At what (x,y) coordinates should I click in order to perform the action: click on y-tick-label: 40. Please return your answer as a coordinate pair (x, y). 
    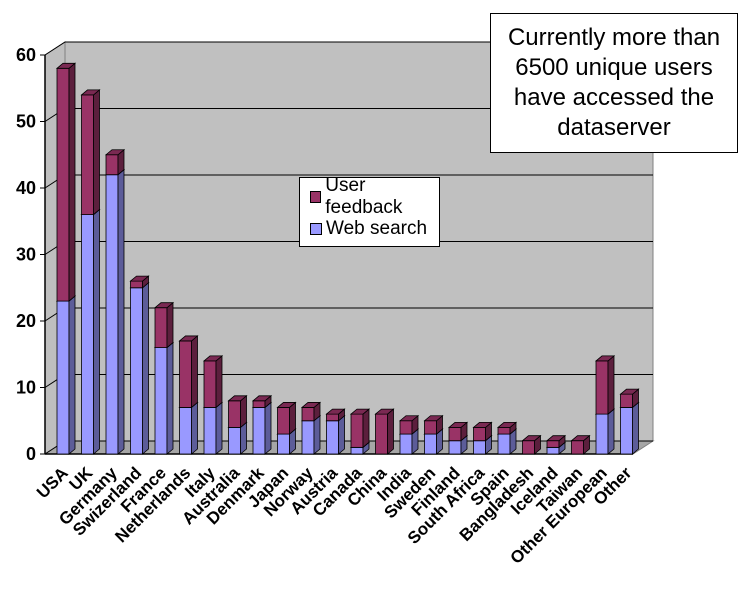
    Looking at the image, I should click on (26, 188).